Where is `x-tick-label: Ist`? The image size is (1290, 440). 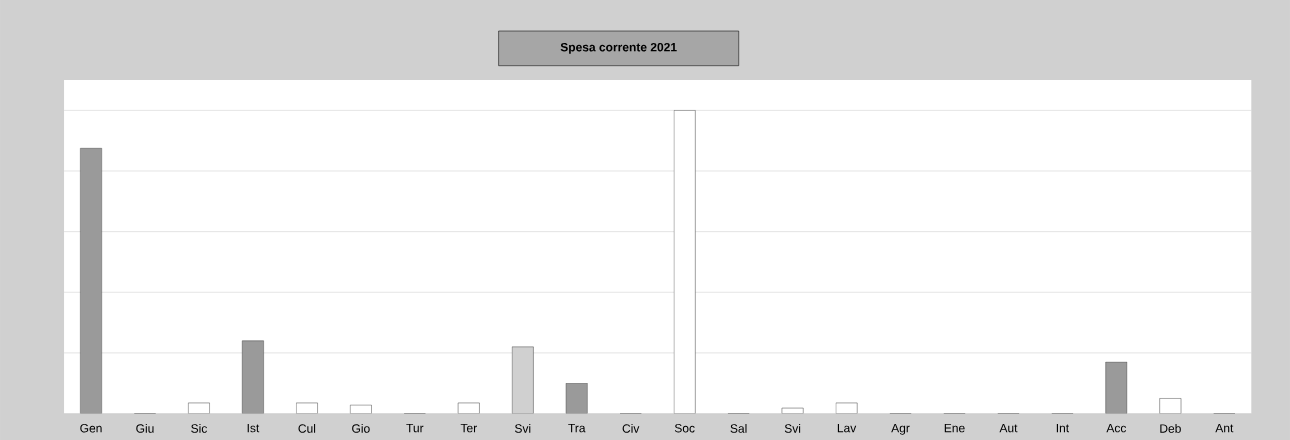
x-tick-label: Ist is located at coordinates (253, 428).